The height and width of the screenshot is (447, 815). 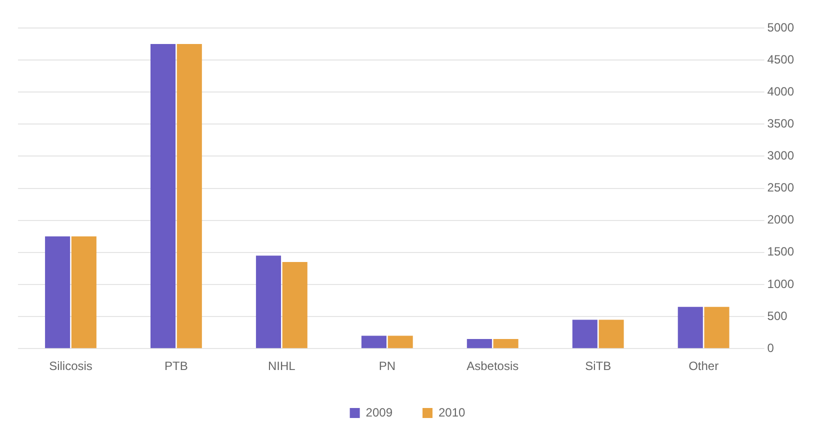 I want to click on x-tick-label: PN, so click(x=387, y=366).